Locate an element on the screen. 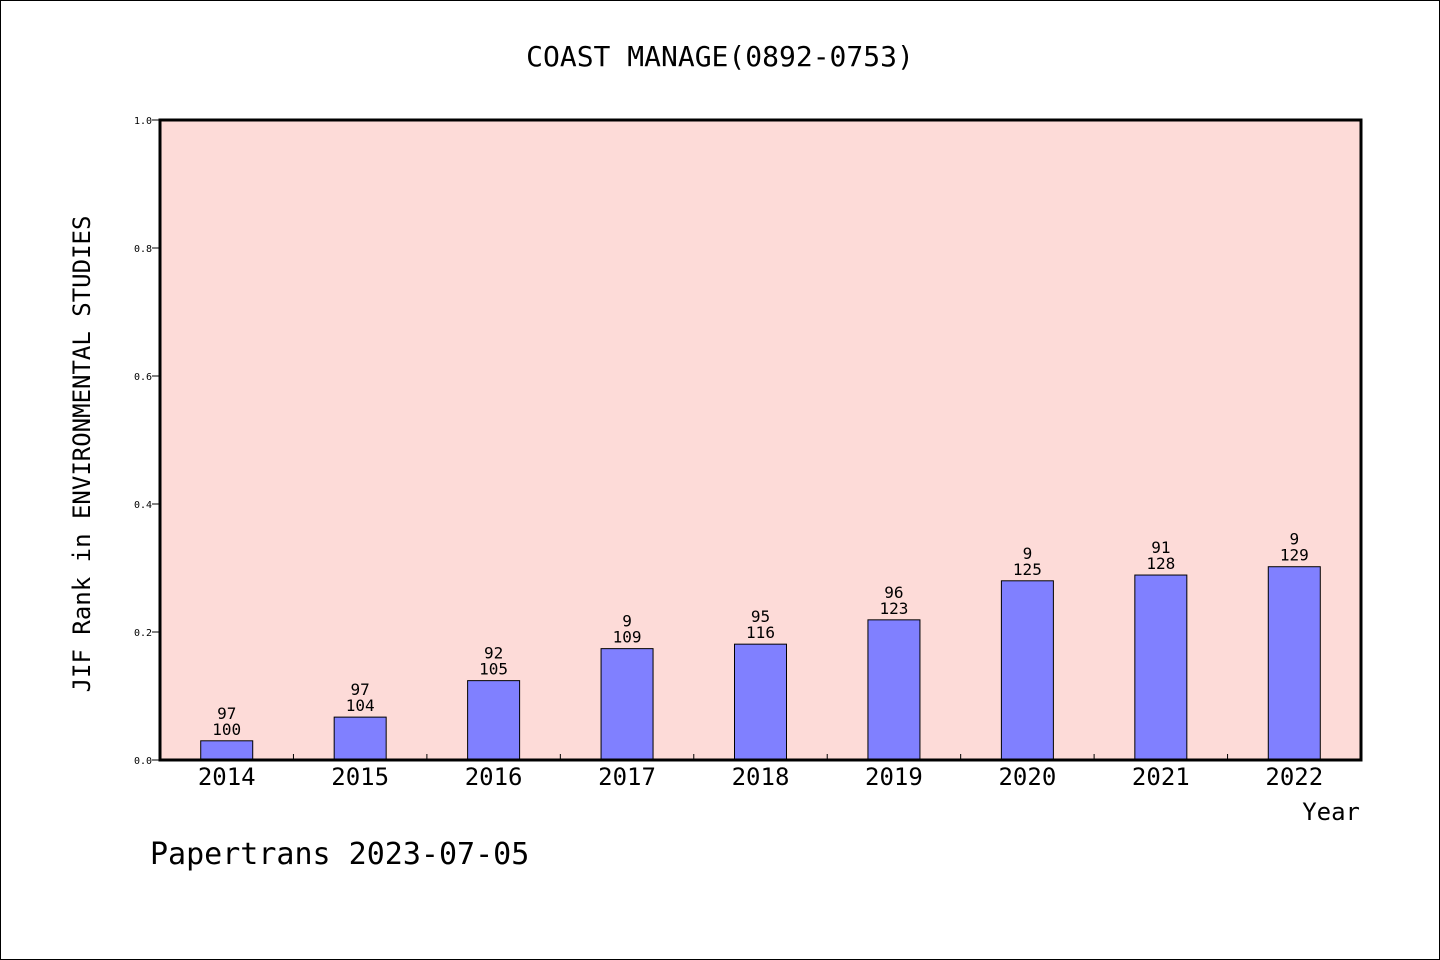  footer-credit: Papertrans 2023-07-05 is located at coordinates (339, 854).